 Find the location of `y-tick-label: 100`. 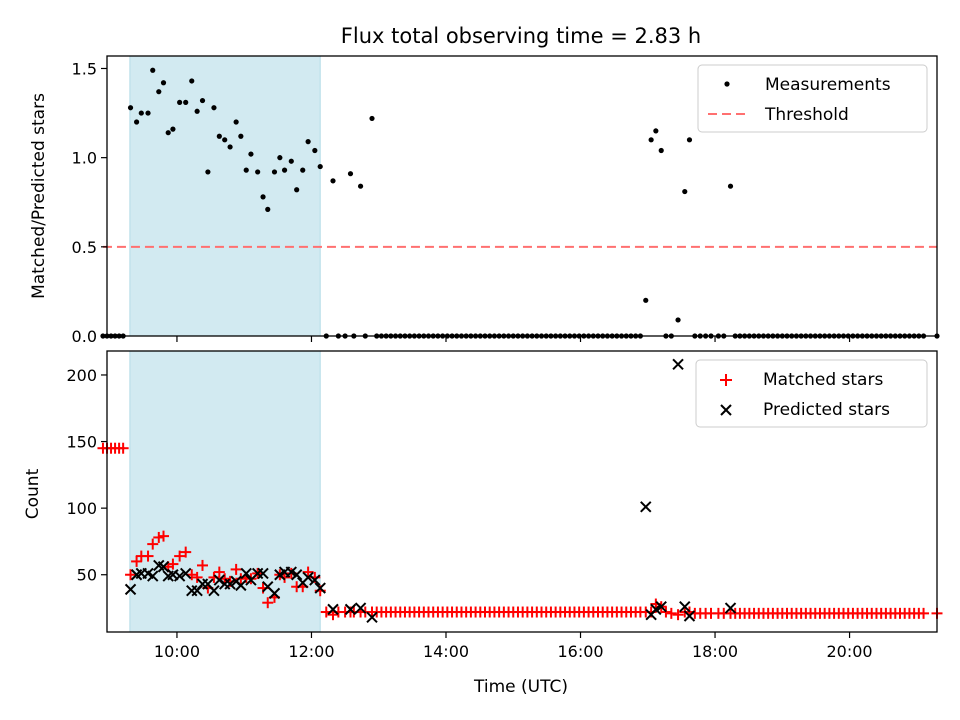

y-tick-label: 100 is located at coordinates (81, 508).